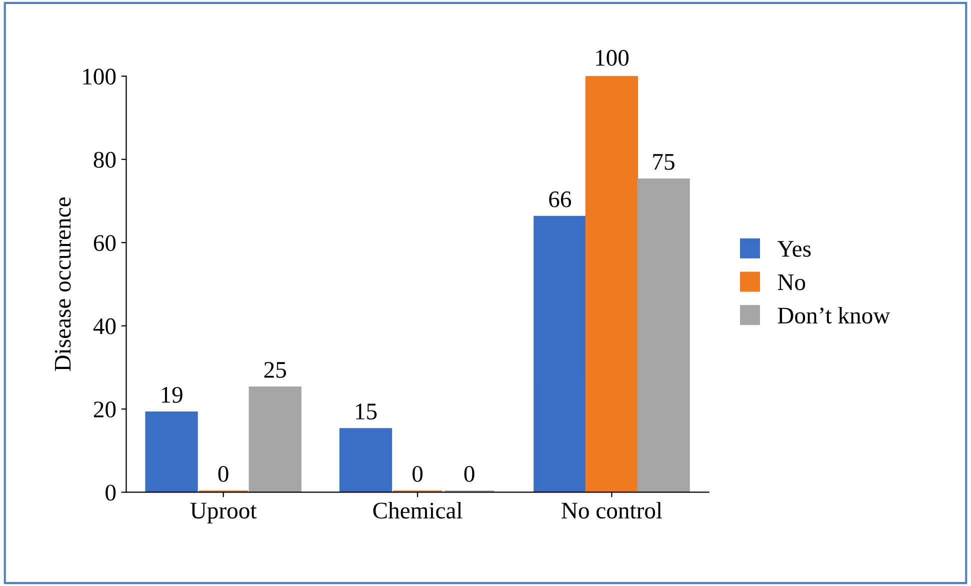  Describe the element at coordinates (560, 199) in the screenshot. I see `data-label: 66` at that location.